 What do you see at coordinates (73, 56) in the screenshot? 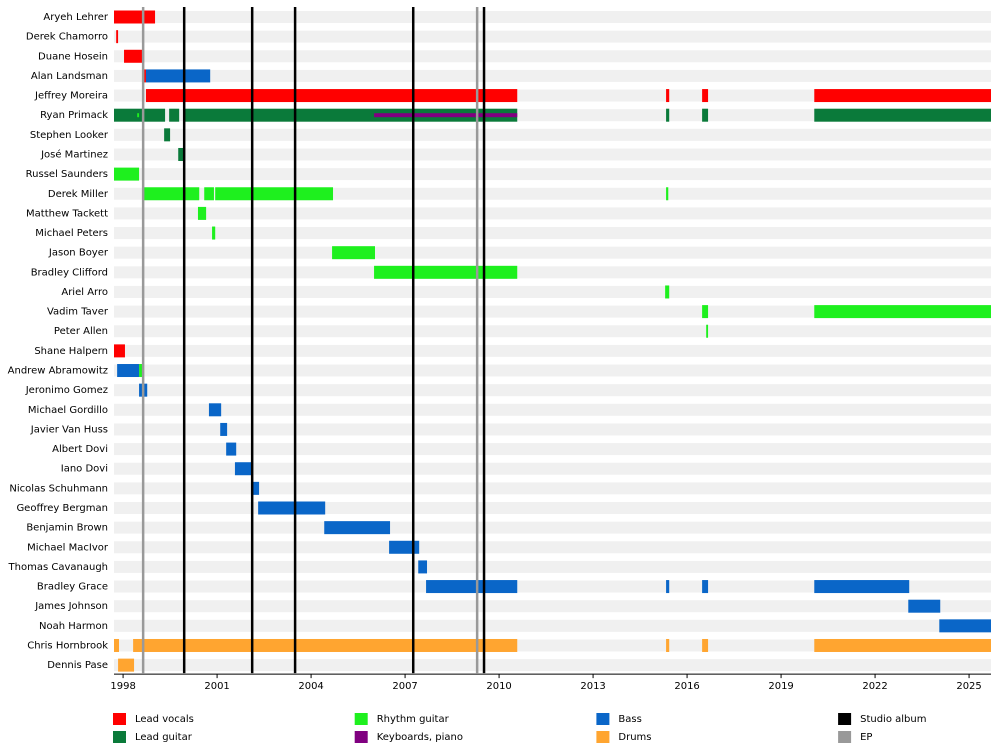
I see `member-label: Duane Hosein` at bounding box center [73, 56].